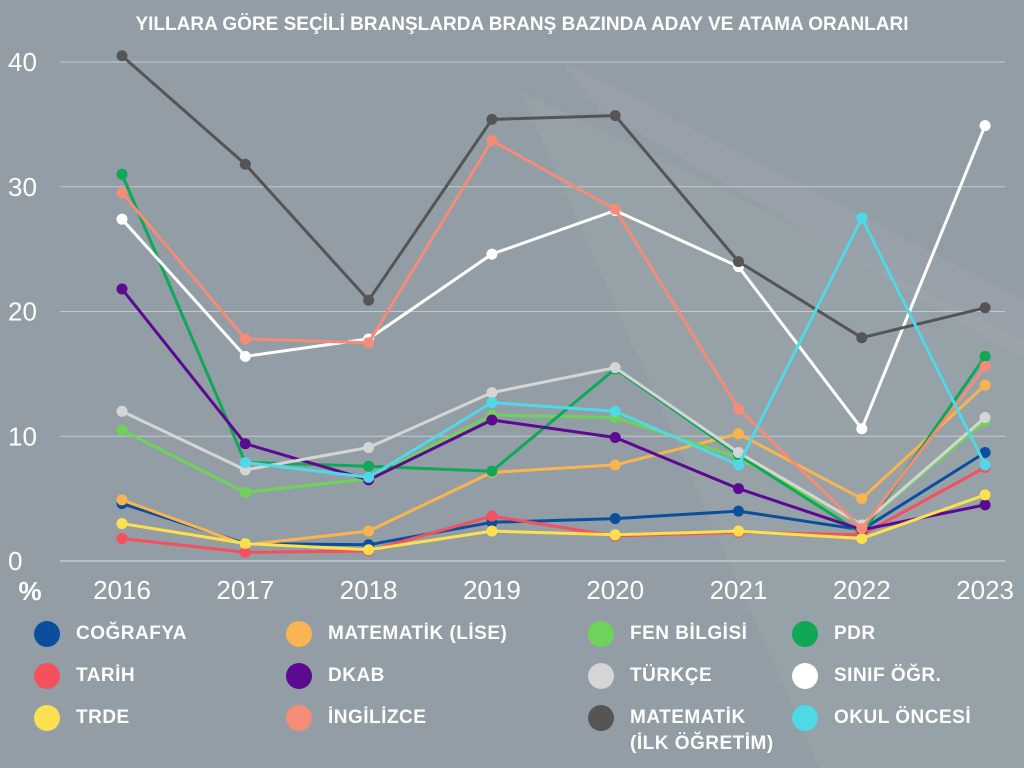  I want to click on y-tick-label: 20, so click(22, 312).